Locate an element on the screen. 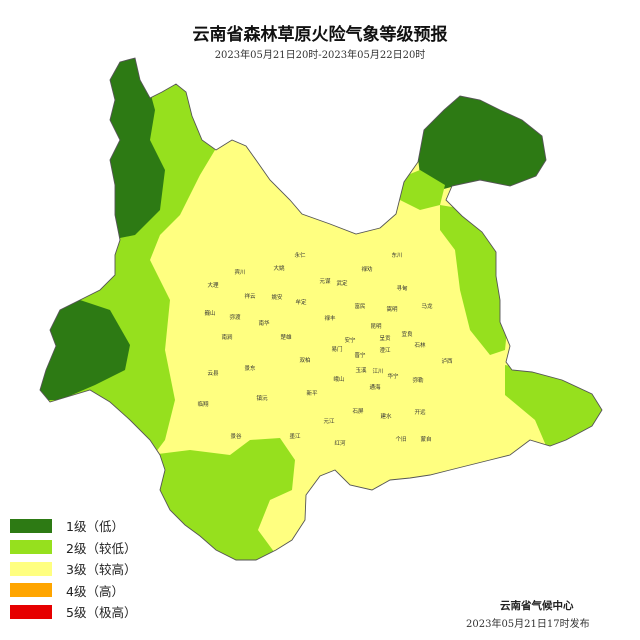 Image resolution: width=640 pixels, height=640 pixels. county-label: 富民 is located at coordinates (360, 306).